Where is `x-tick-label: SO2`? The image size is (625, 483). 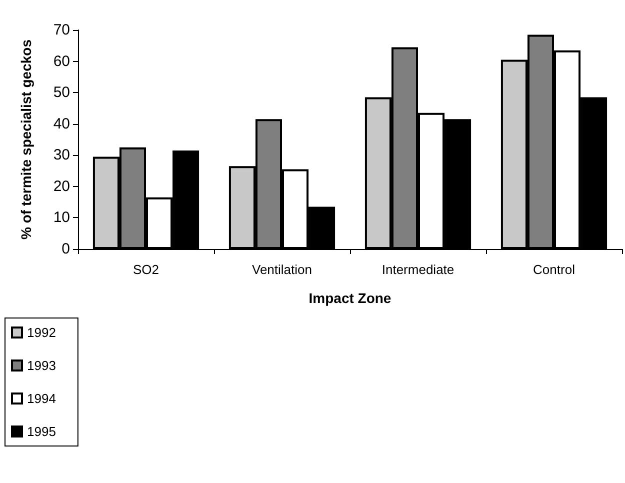
x-tick-label: SO2 is located at coordinates (146, 269).